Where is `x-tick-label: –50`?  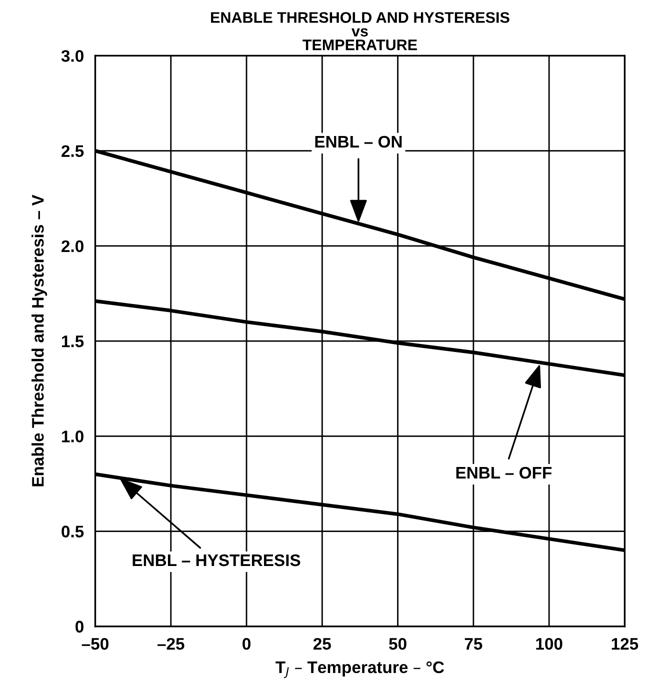
x-tick-label: –50 is located at coordinates (95, 644).